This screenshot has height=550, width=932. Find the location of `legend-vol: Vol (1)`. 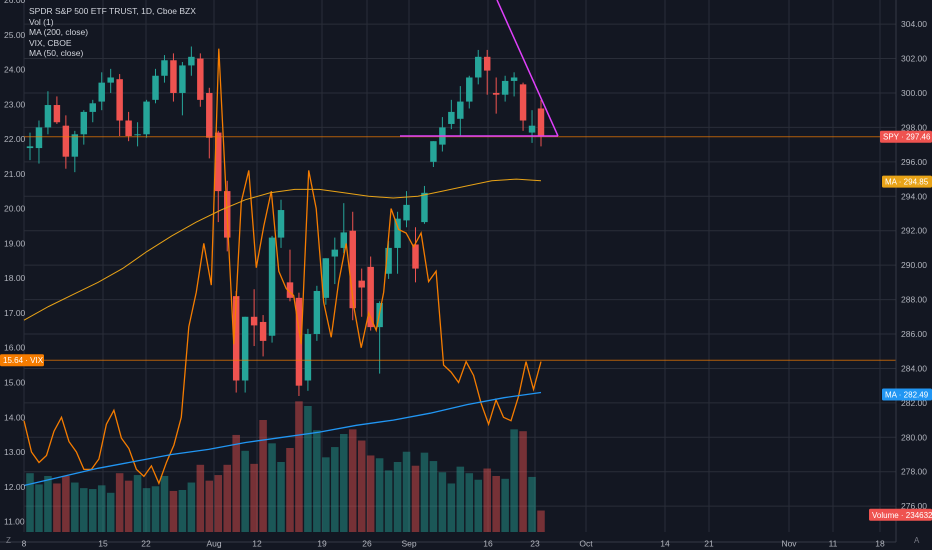

legend-vol: Vol (1) is located at coordinates (41, 21).